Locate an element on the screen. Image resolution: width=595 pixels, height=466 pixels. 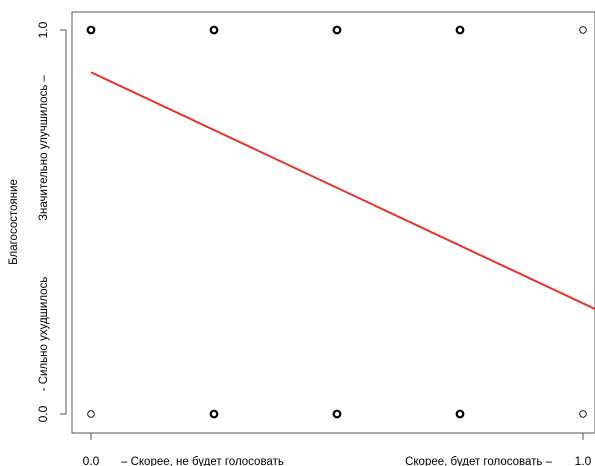
x-axis: 0.0 1.0 is located at coordinates (337, 449).